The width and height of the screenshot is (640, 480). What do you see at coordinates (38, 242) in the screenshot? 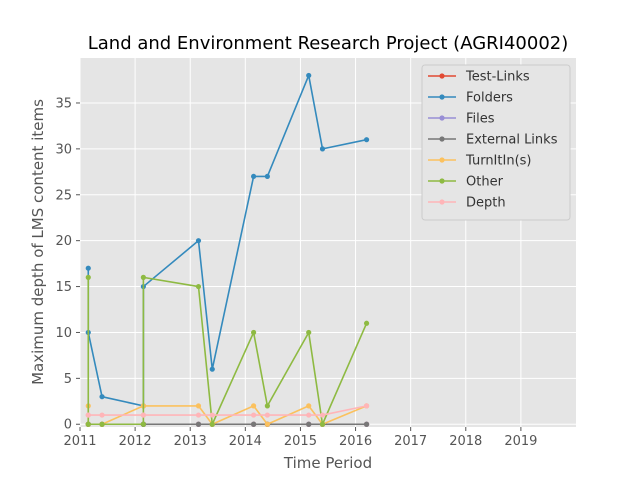
I see `y-axis-label: Maximum depth of LMS content items` at bounding box center [38, 242].